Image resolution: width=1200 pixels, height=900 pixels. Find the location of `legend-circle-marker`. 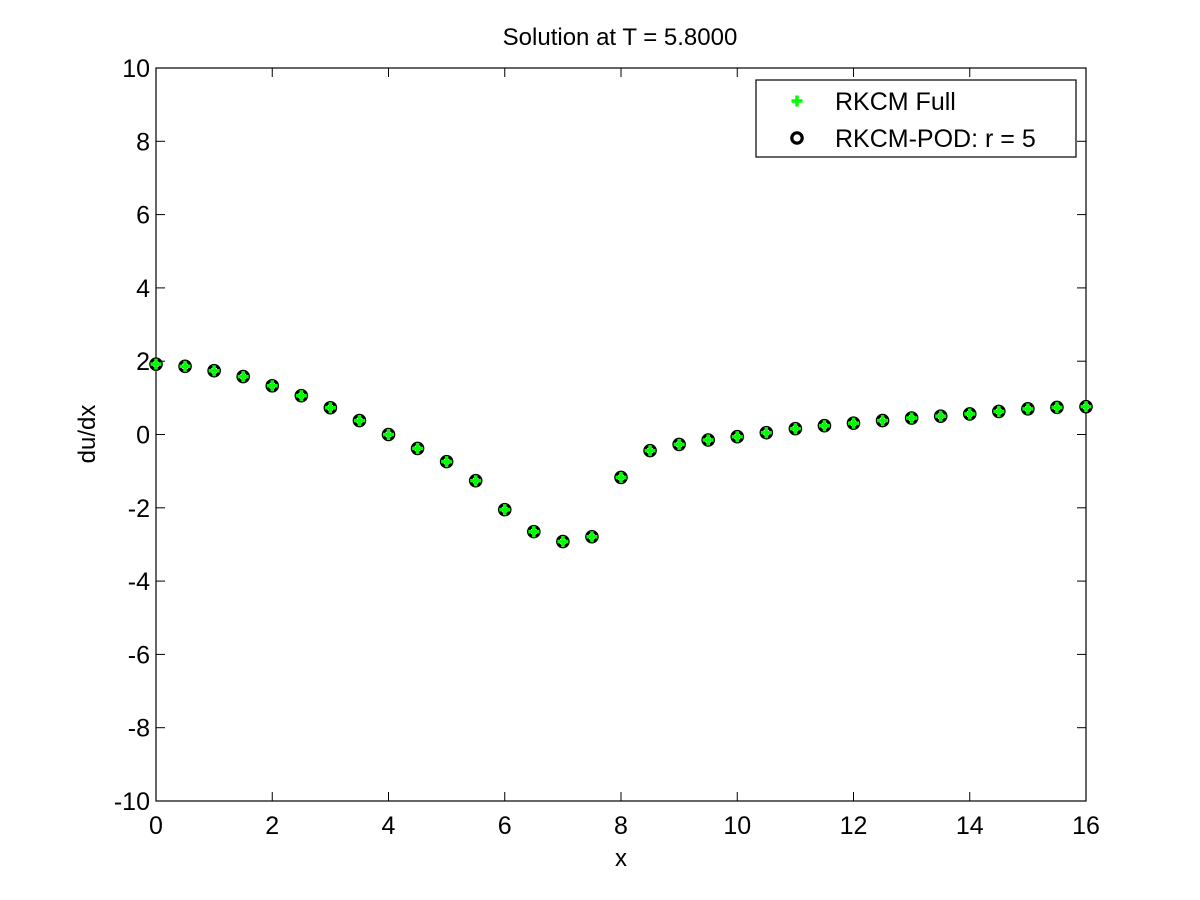

legend-circle-marker is located at coordinates (797, 138).